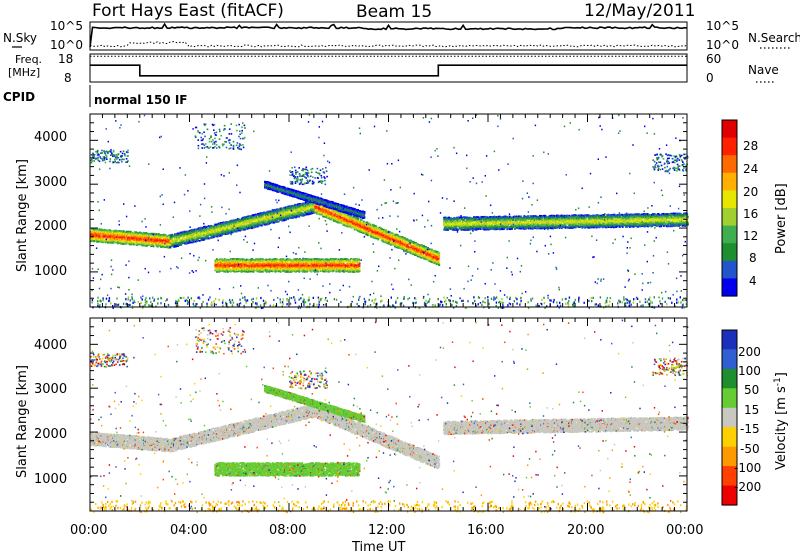 This screenshot has height=554, width=800. I want to click on xtick-0800: 08:00, so click(287, 530).